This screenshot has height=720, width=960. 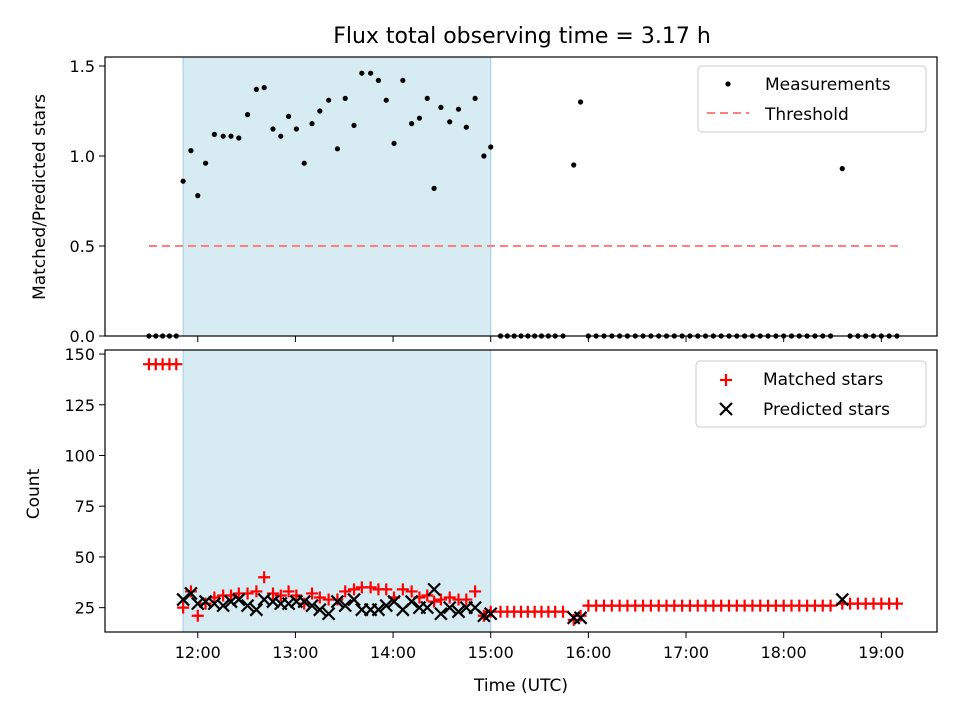 What do you see at coordinates (337, 196) in the screenshot?
I see `top-shaded-interval` at bounding box center [337, 196].